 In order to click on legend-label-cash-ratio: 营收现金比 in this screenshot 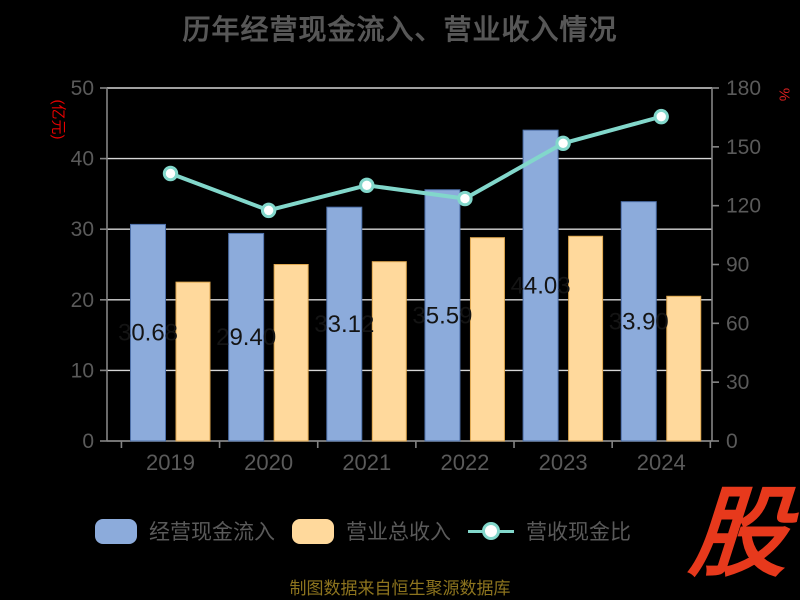, I will do `click(578, 532)`.